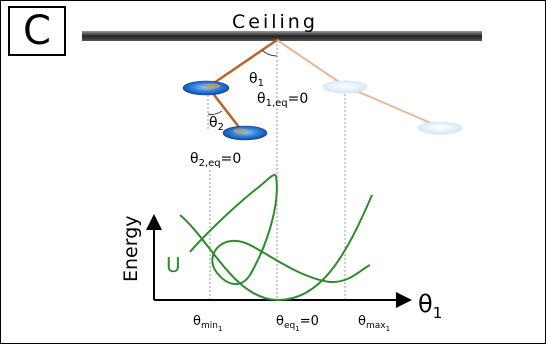 This screenshot has width=546, height=344. I want to click on ceiling-bar, so click(282, 36).